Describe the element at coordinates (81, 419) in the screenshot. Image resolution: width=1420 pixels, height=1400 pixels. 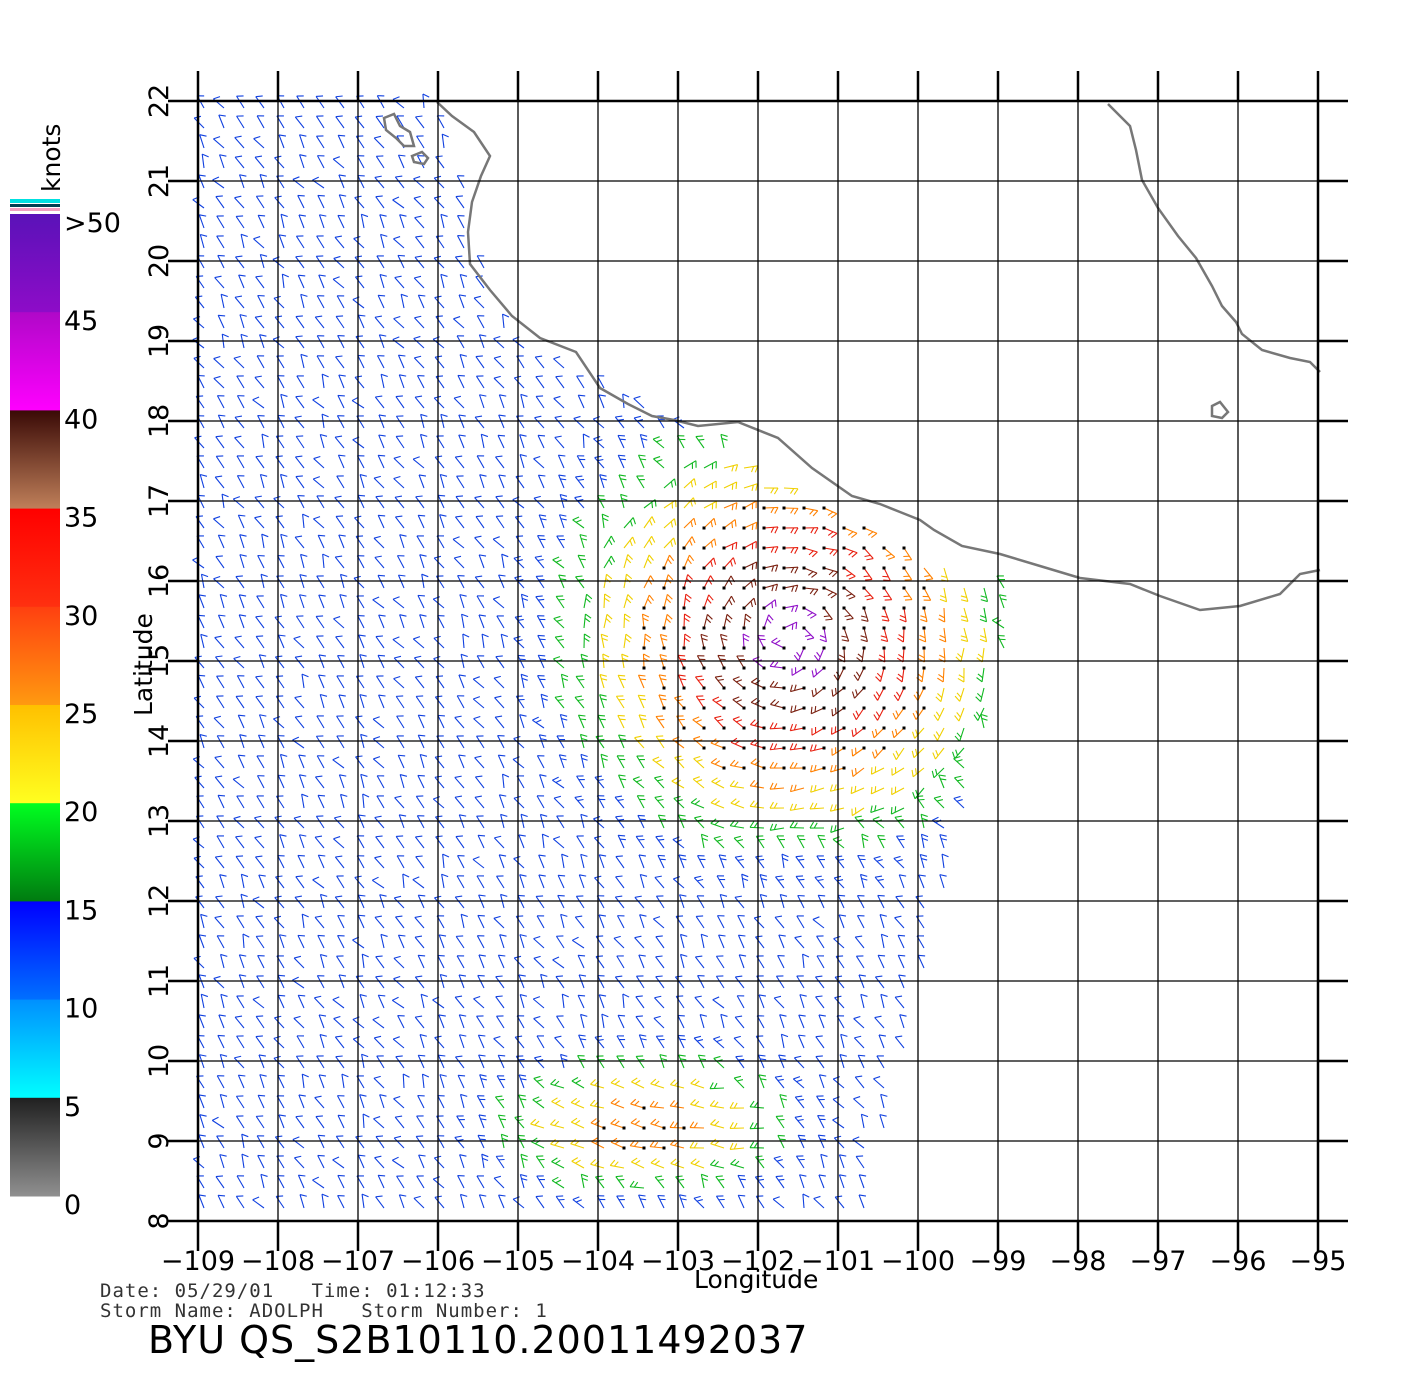
I see `colorbar-label: 40` at that location.